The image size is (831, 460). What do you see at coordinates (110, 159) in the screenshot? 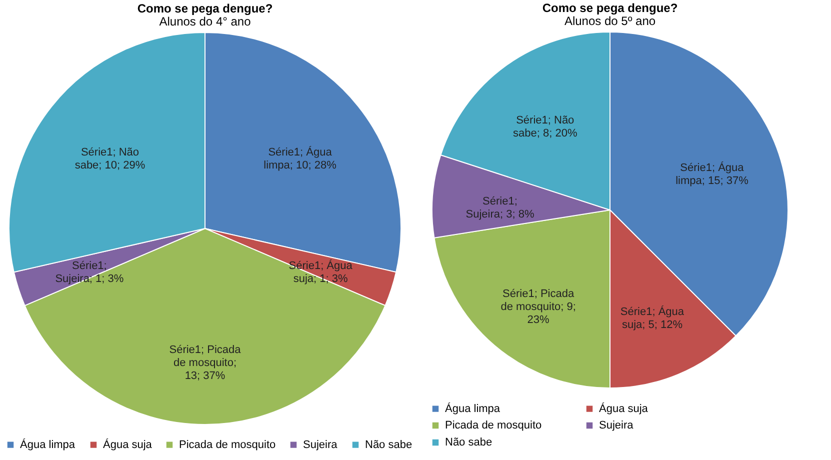
I see `data-label: Série1; Não sabe; 10; 29%` at bounding box center [110, 159].